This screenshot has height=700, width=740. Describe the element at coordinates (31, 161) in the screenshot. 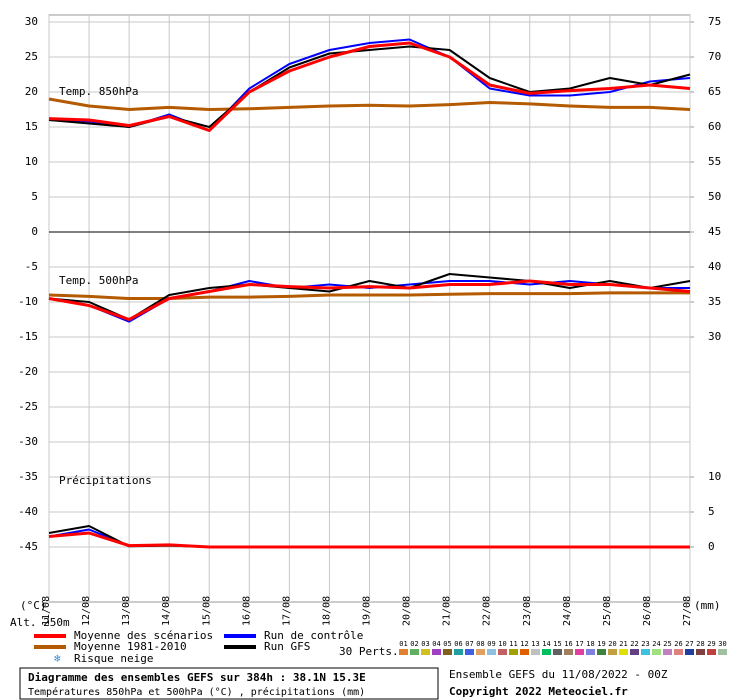

I see `y-tick-label: 10` at that location.